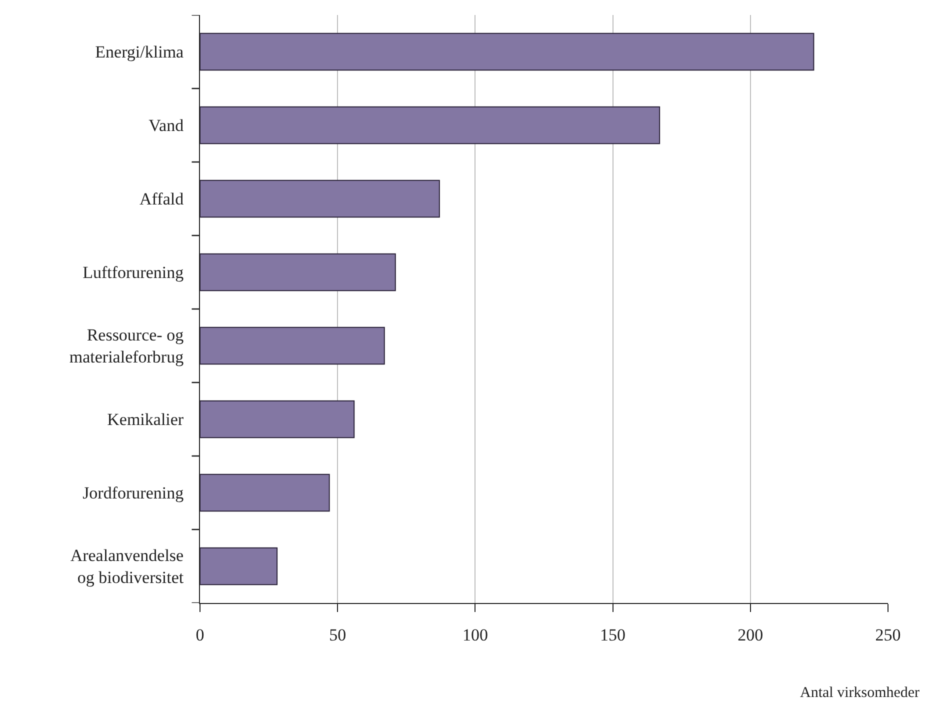 This screenshot has width=933, height=703. What do you see at coordinates (613, 634) in the screenshot?
I see `x-tick-label: 150` at bounding box center [613, 634].